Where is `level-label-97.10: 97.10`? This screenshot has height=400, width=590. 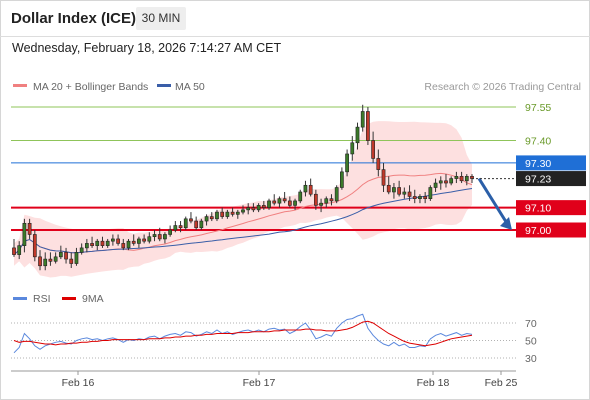
level-label-97.10: 97.10 is located at coordinates (538, 209).